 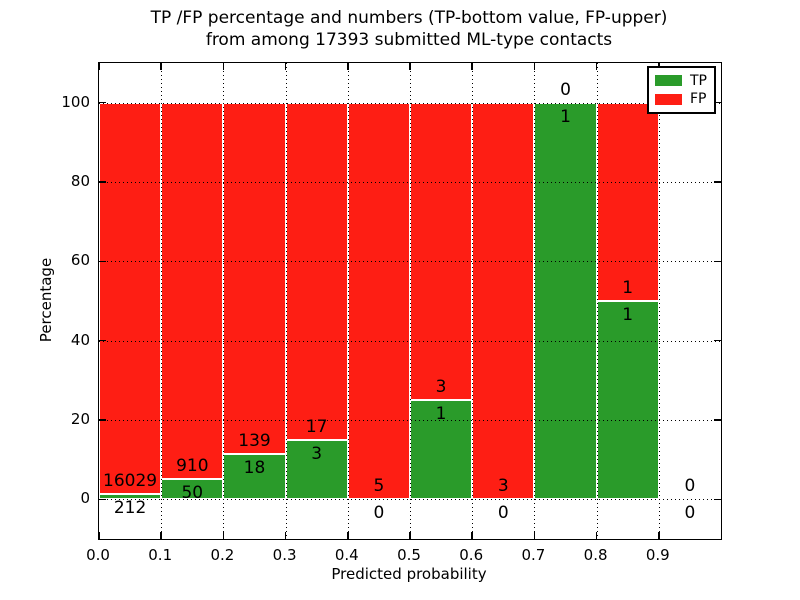 I want to click on legend-item-tp: TP, so click(x=681, y=81).